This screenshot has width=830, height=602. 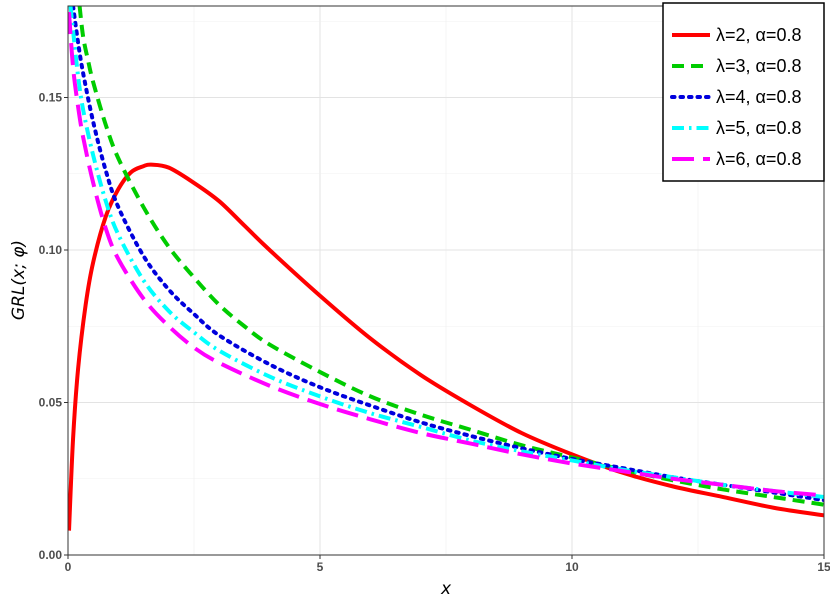 What do you see at coordinates (758, 128) in the screenshot?
I see `legend-label-4: λ=5, α=0.8` at bounding box center [758, 128].